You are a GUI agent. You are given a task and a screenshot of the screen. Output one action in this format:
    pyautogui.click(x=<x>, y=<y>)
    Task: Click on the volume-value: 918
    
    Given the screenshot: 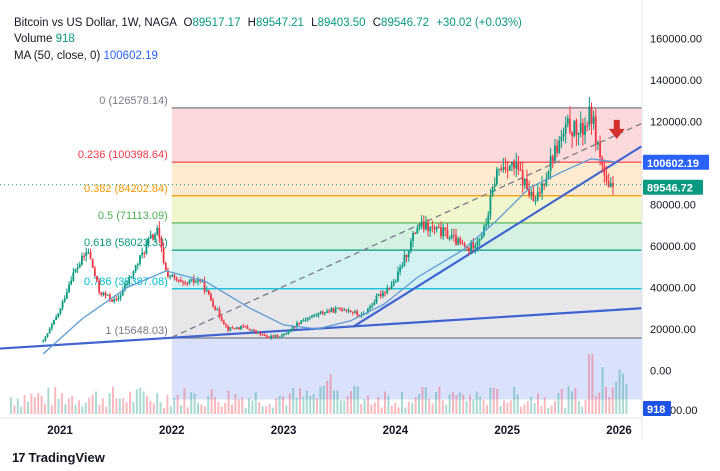 What is the action you would take?
    pyautogui.click(x=65, y=39)
    